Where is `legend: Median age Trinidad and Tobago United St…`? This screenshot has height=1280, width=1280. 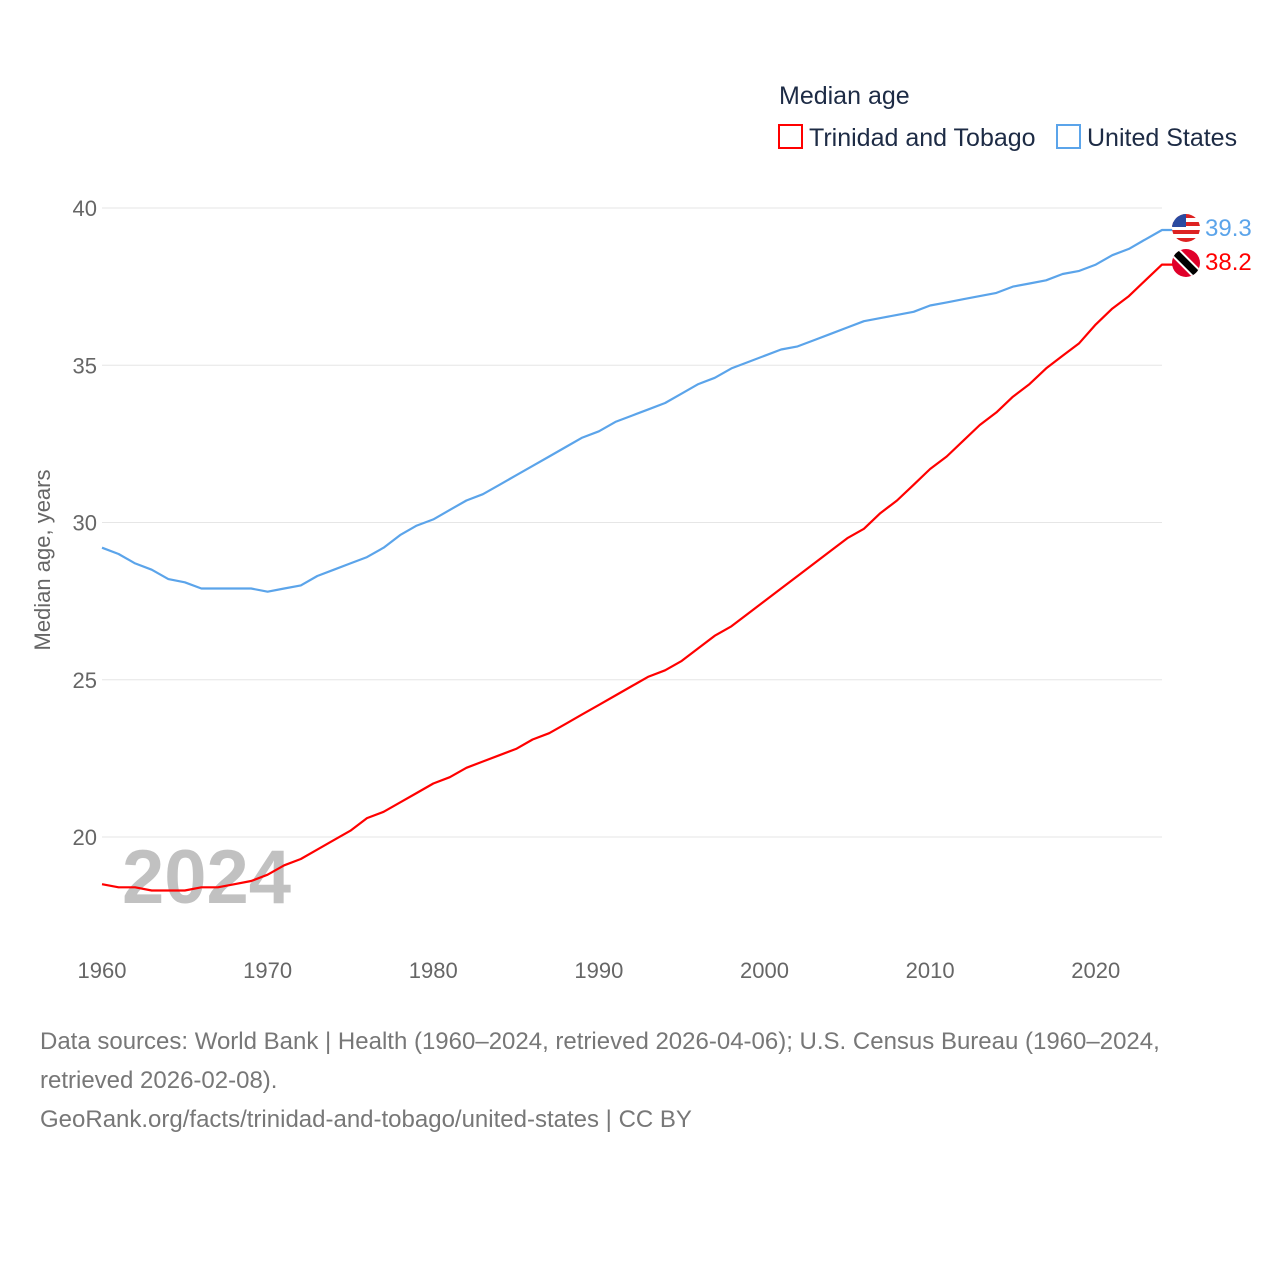 legend: Median age Trinidad and Tobago United St… is located at coordinates (1007, 117).